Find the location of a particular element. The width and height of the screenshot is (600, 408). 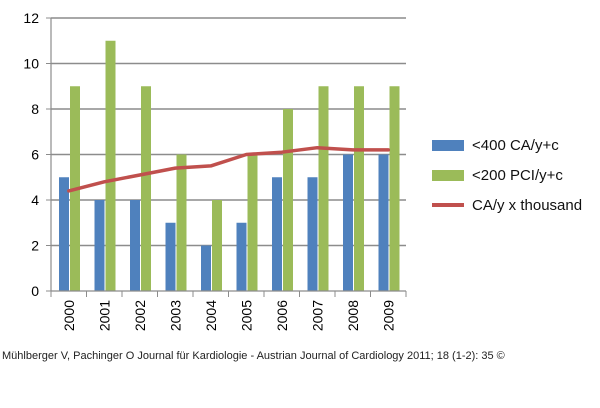

legend-item-ca: <400 CA/y+c is located at coordinates (507, 145).